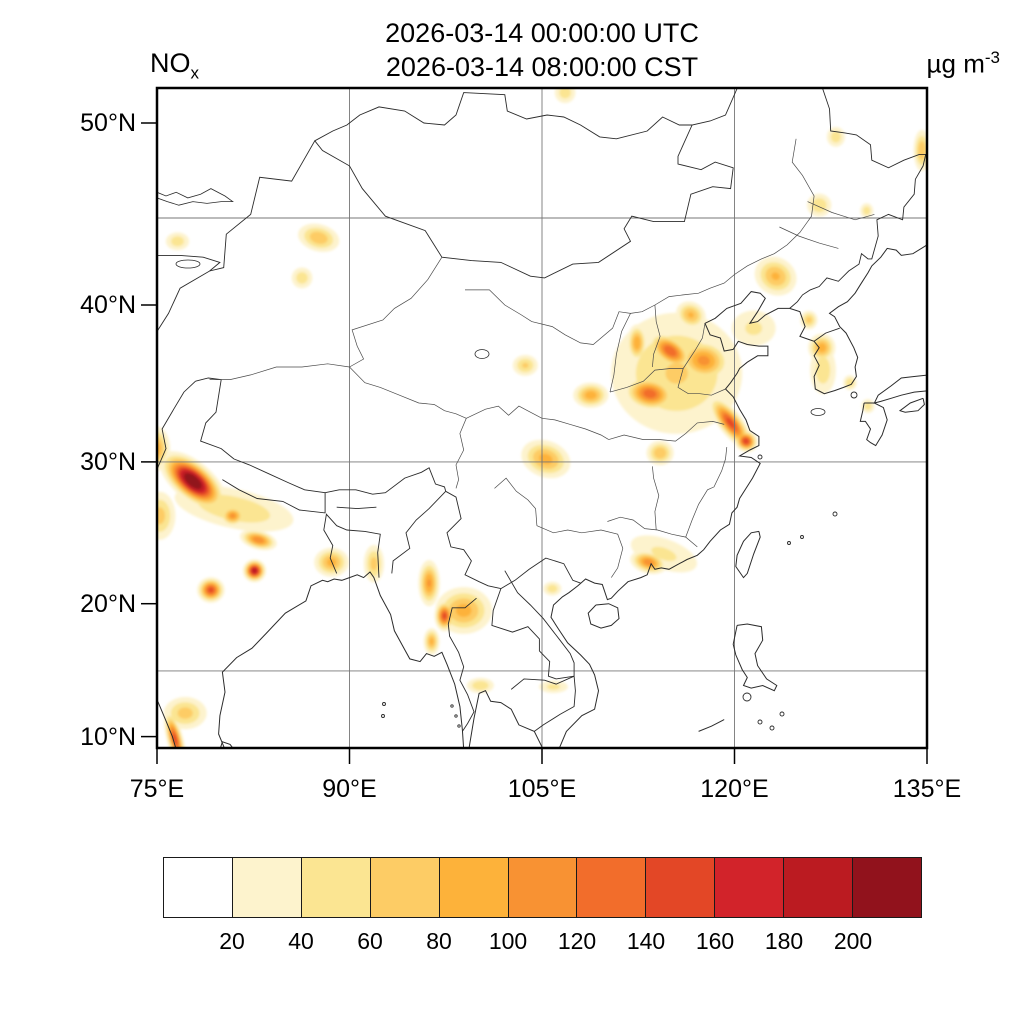 The width and height of the screenshot is (1024, 1024). I want to click on hotspot-se-coast-band, so click(664, 553).